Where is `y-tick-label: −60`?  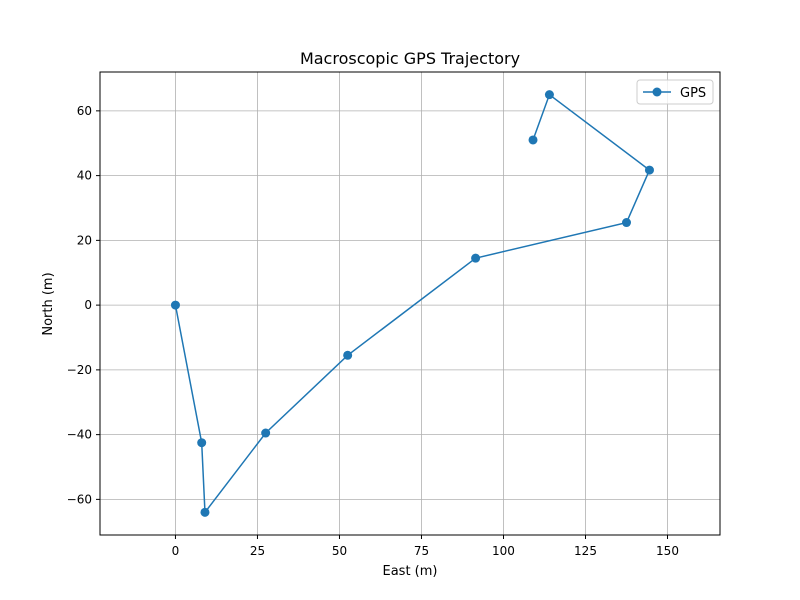 y-tick-label: −60 is located at coordinates (79, 499).